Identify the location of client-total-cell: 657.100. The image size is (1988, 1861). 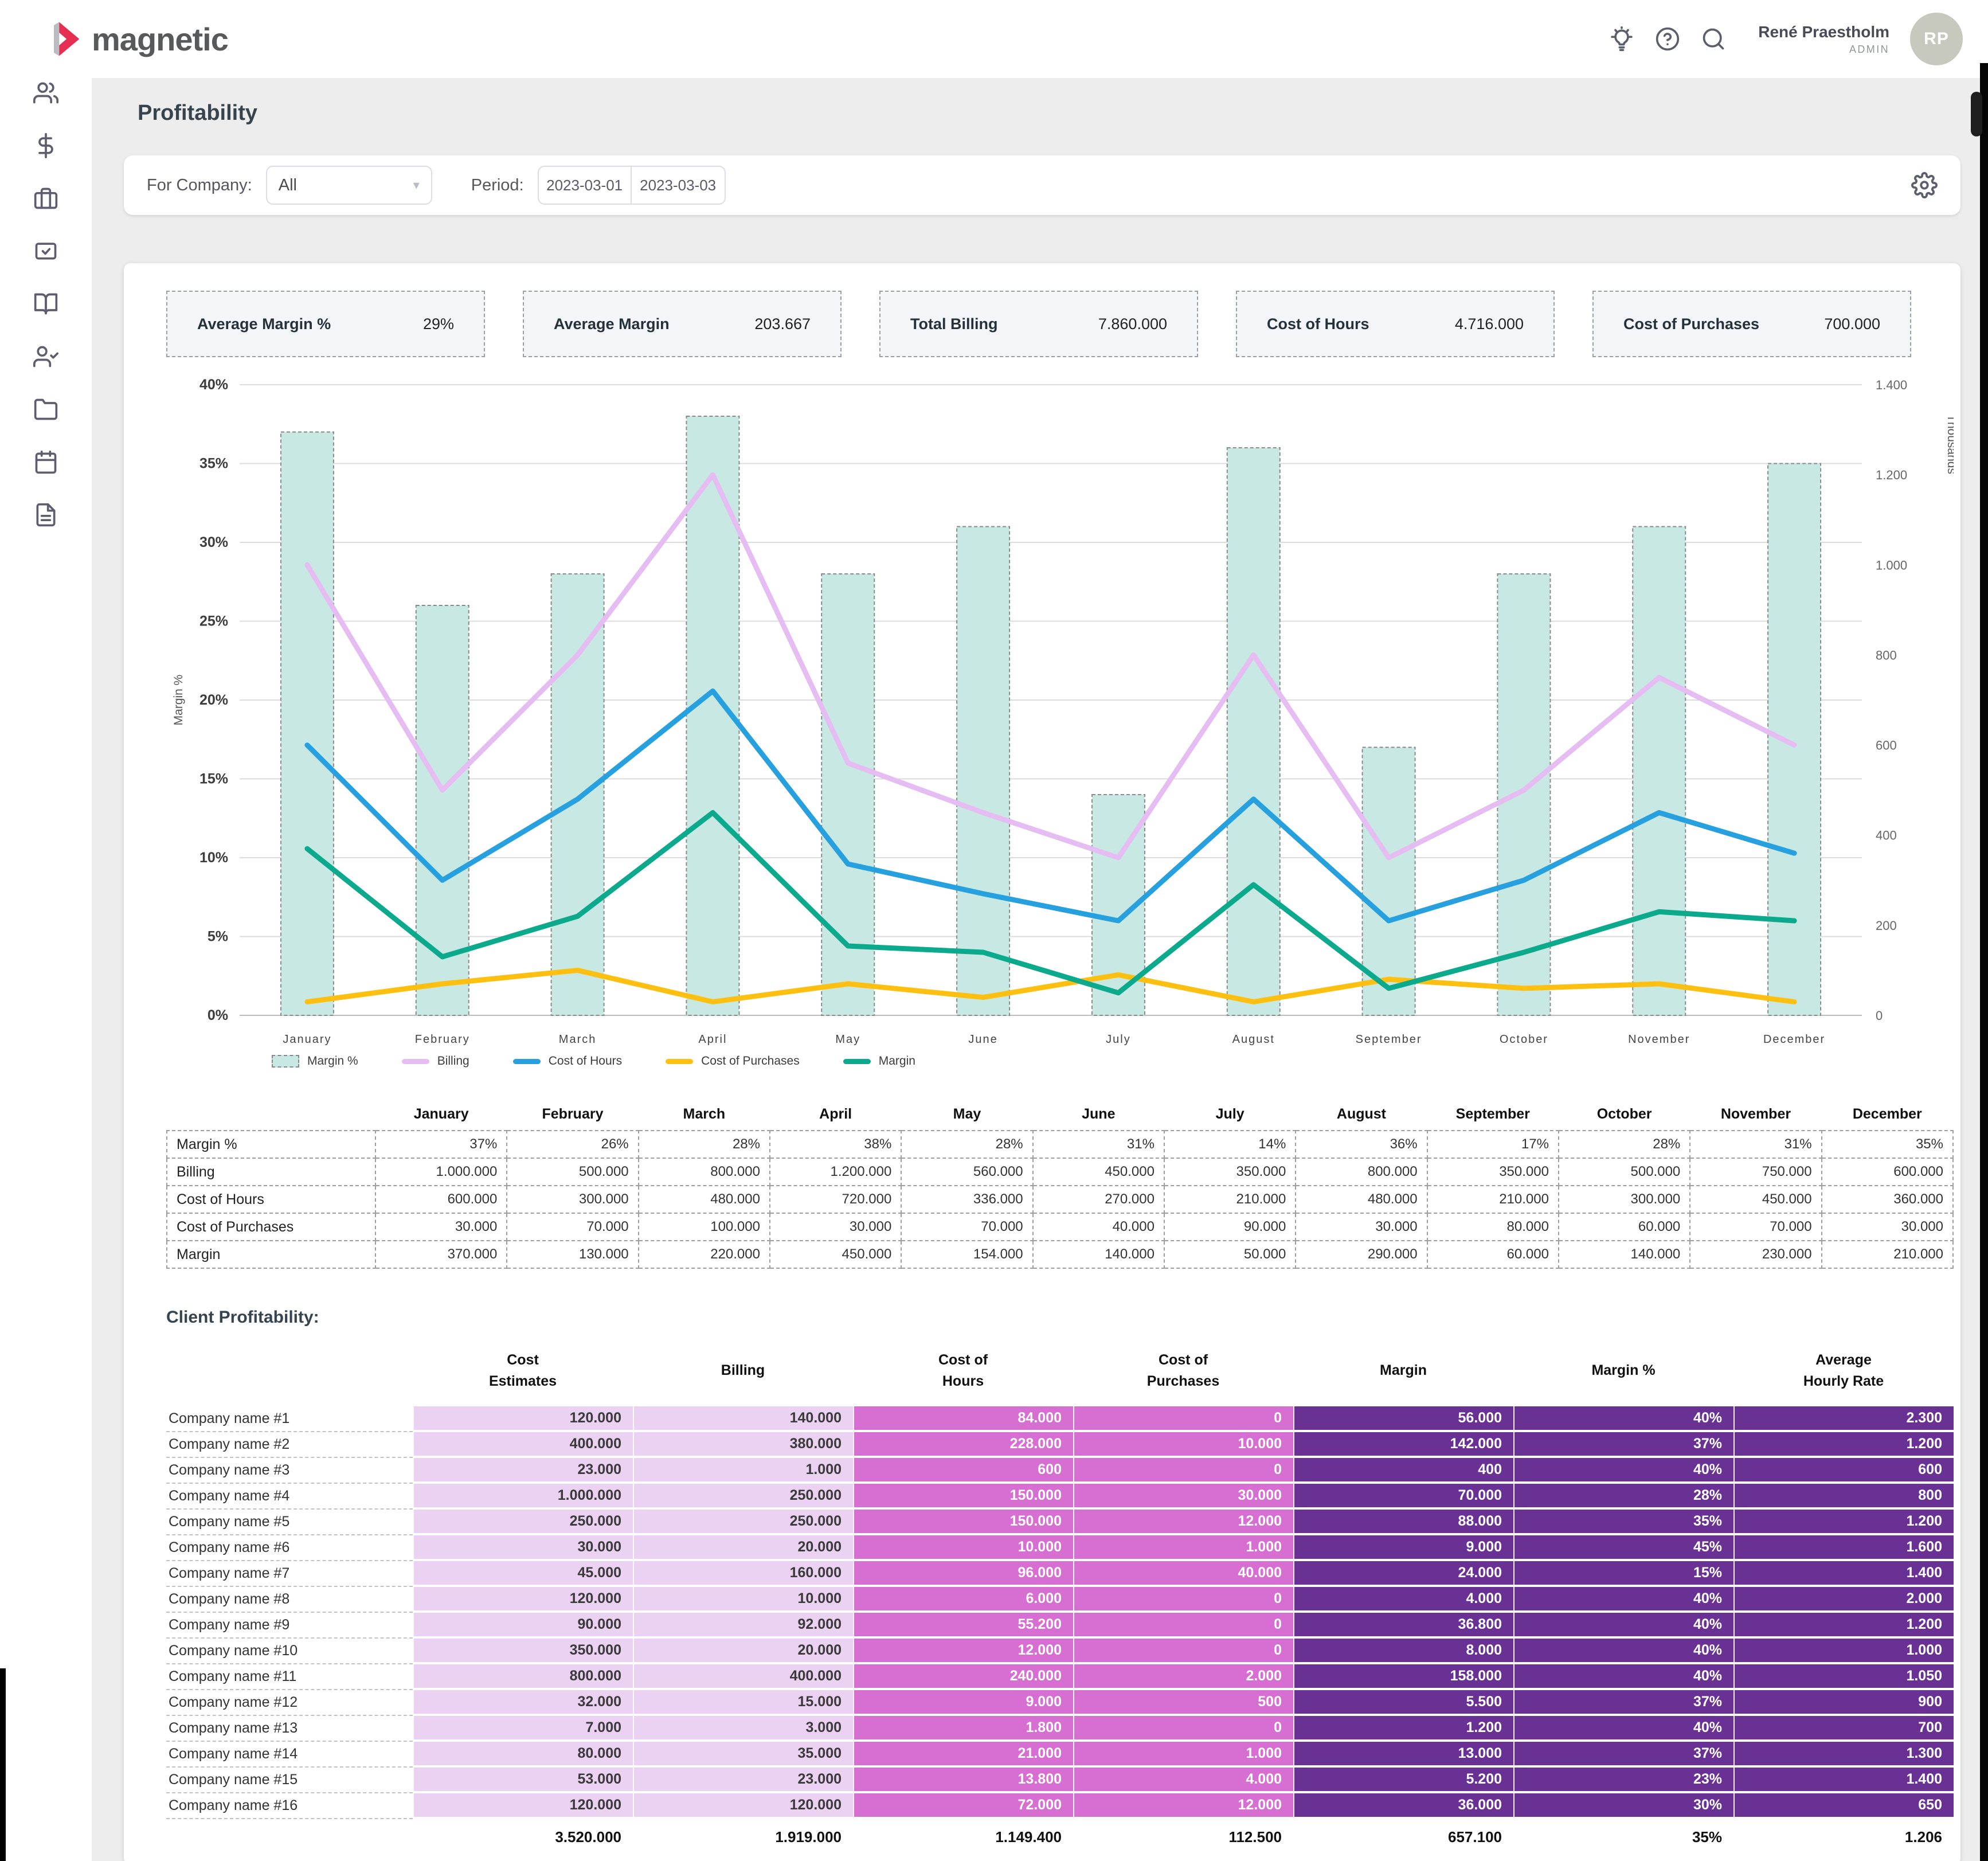
(1475, 1837).